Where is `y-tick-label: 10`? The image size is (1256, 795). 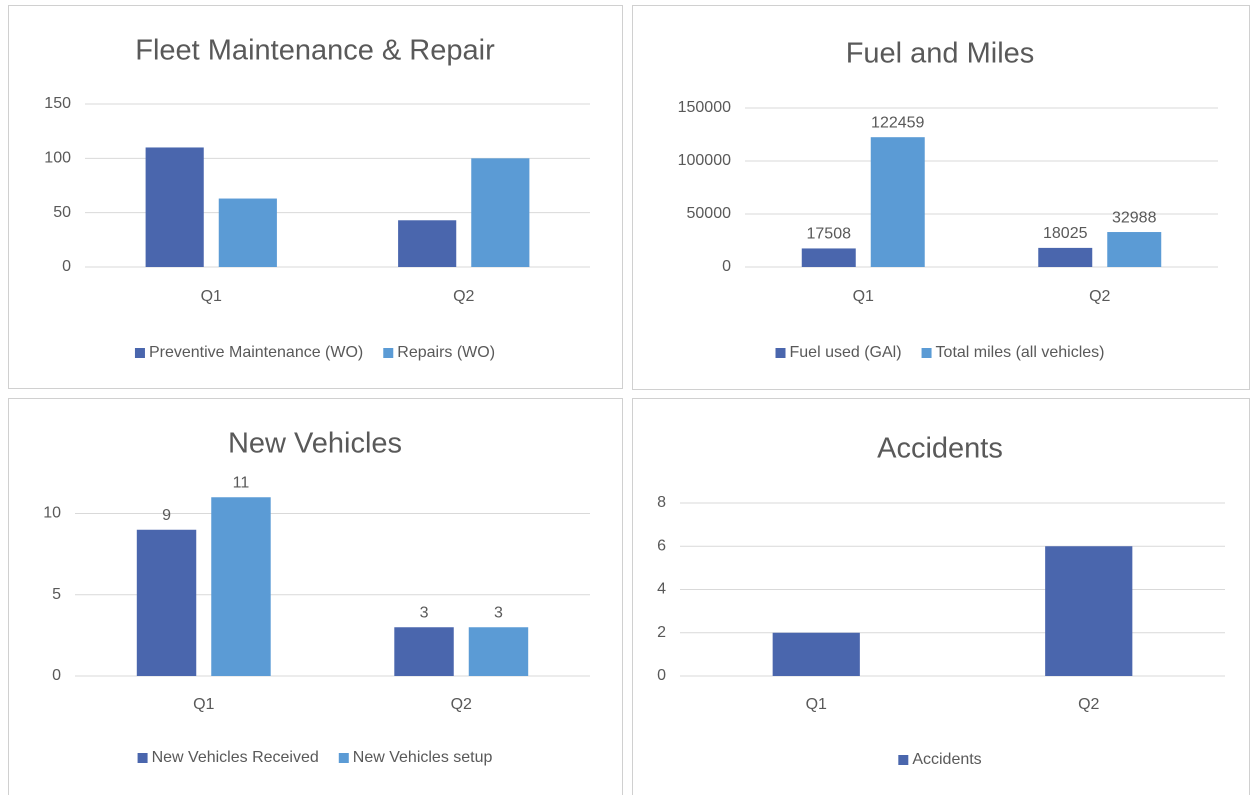
y-tick-label: 10 is located at coordinates (52, 513).